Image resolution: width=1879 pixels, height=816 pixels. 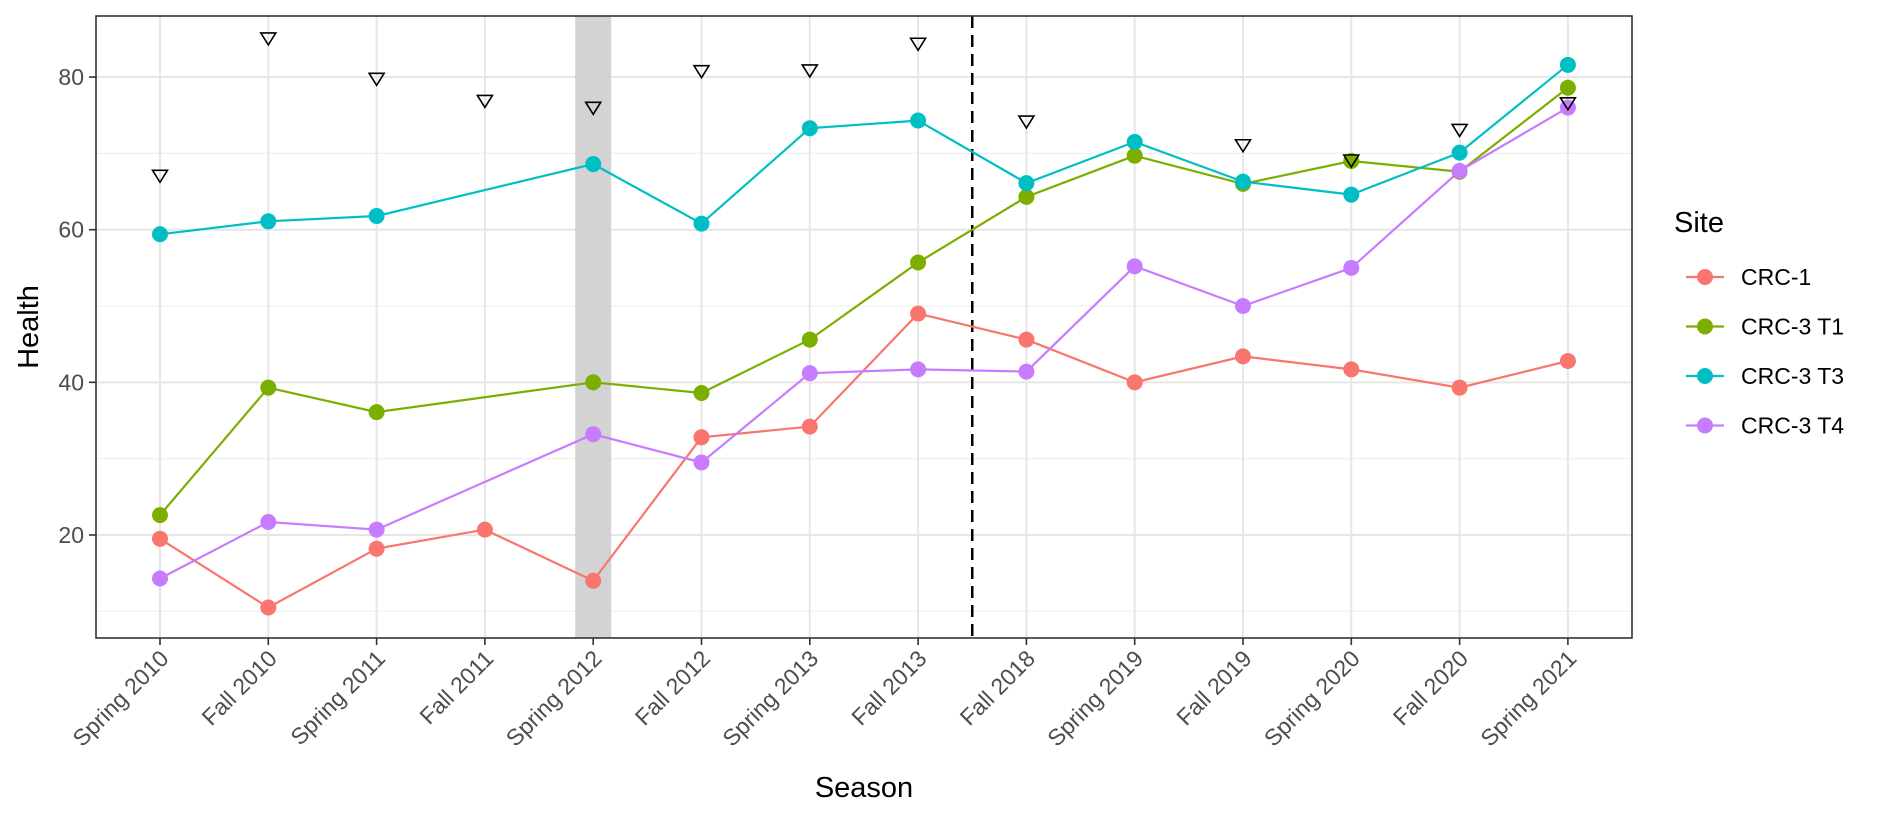 I want to click on y-tick-label: 80, so click(x=71, y=77).